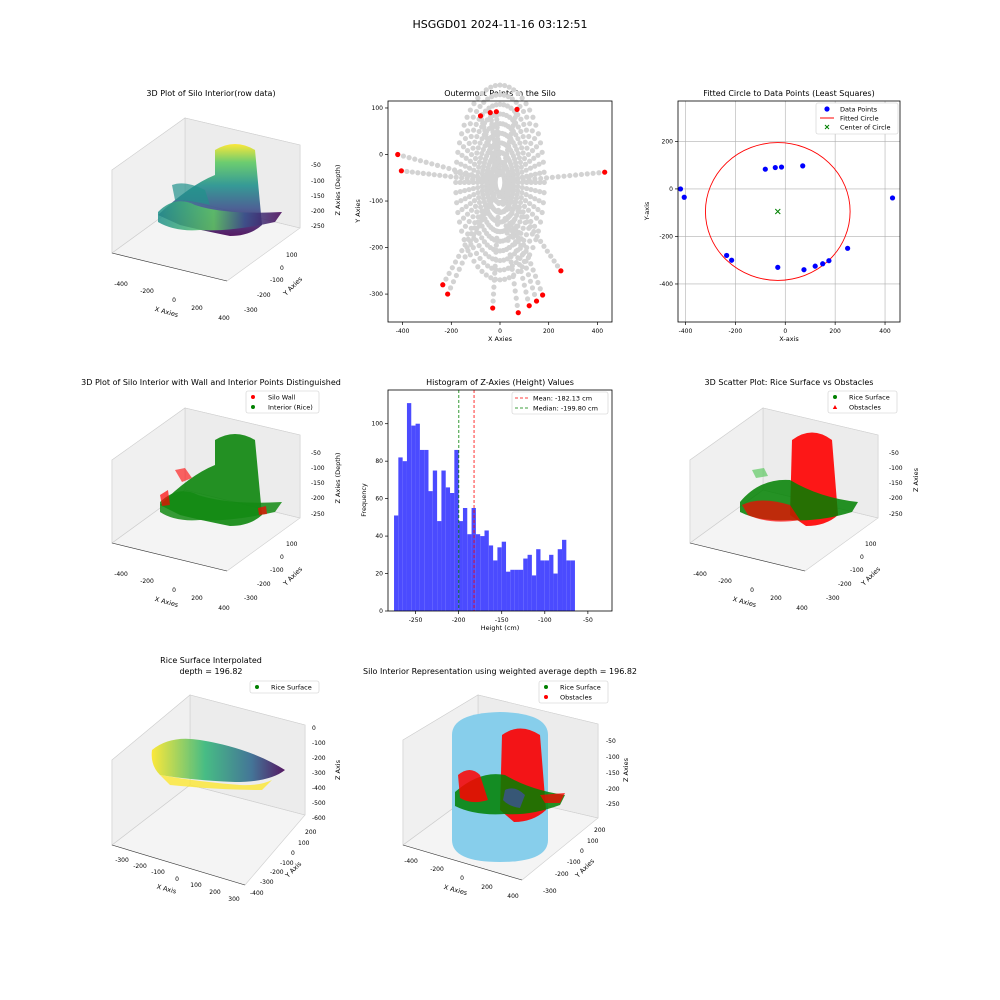  What do you see at coordinates (376, 294) in the screenshot?
I see `y-tick-label: -300` at bounding box center [376, 294].